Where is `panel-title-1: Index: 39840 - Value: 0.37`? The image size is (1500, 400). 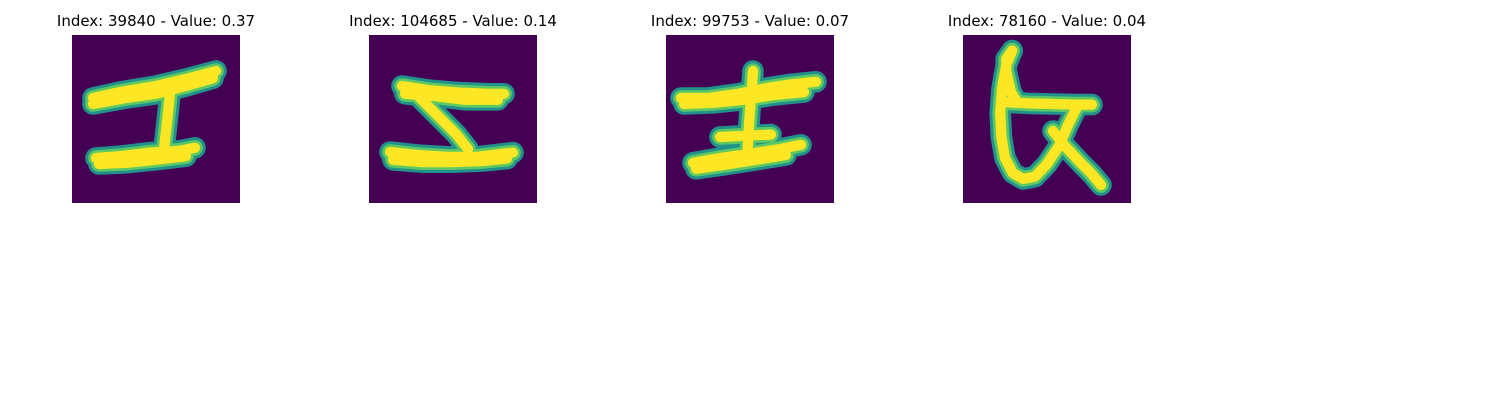
panel-title-1: Index: 39840 - Value: 0.37 is located at coordinates (156, 21).